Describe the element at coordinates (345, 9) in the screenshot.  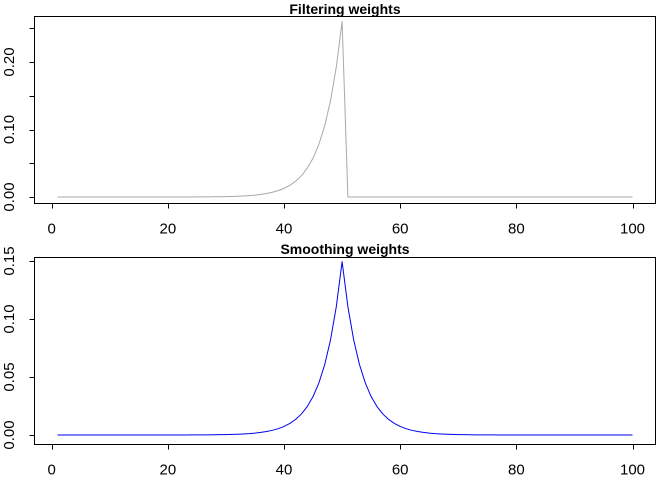
I see `filtering-weights-title: Filtering weights` at that location.